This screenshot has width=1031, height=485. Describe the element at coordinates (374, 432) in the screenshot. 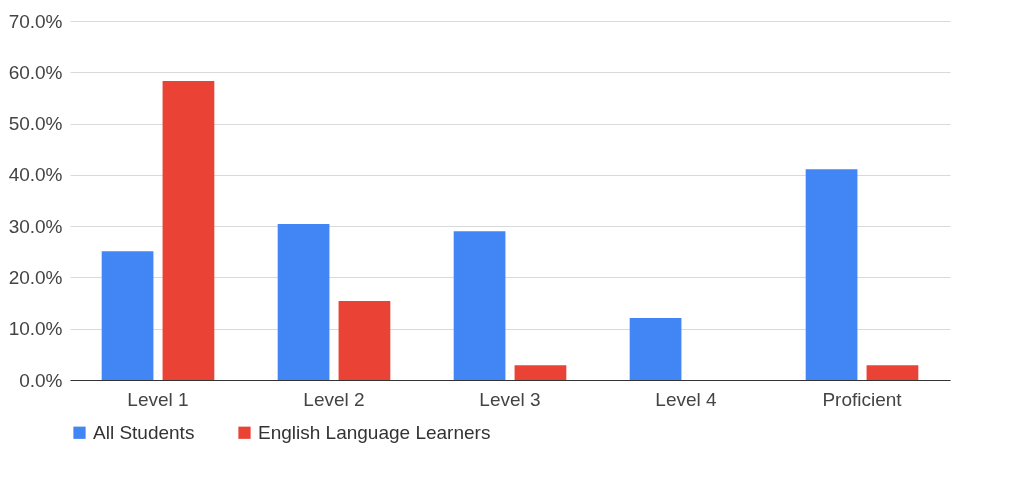

I see `legend-label: English Language Learners` at that location.